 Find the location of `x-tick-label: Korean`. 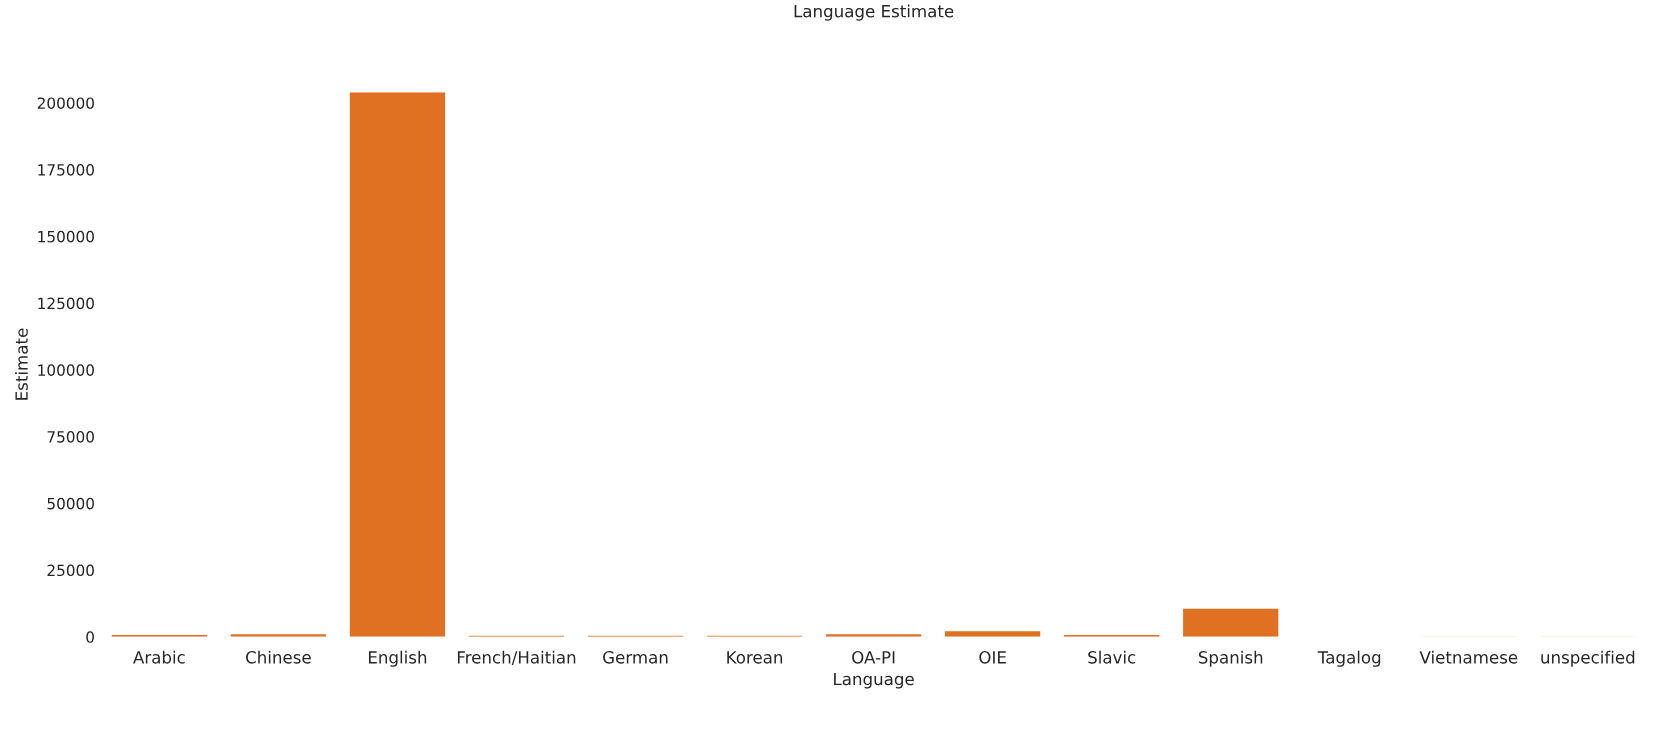

x-tick-label: Korean is located at coordinates (755, 657).